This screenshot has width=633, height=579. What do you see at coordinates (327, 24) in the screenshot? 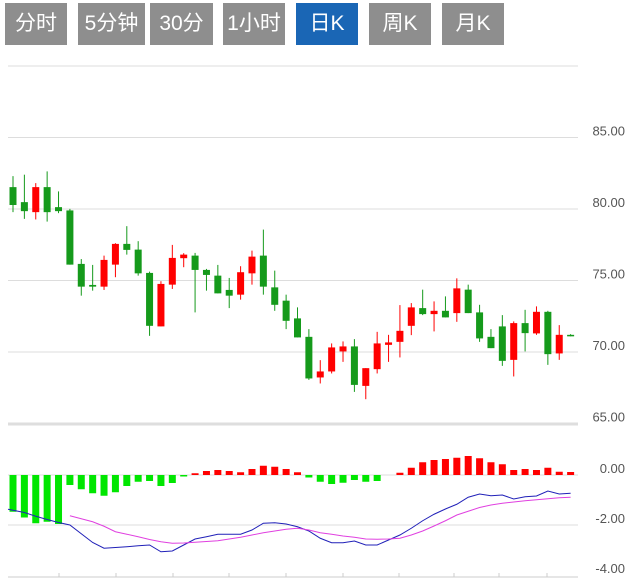
I see `tab-daily-k: 日K` at bounding box center [327, 24].